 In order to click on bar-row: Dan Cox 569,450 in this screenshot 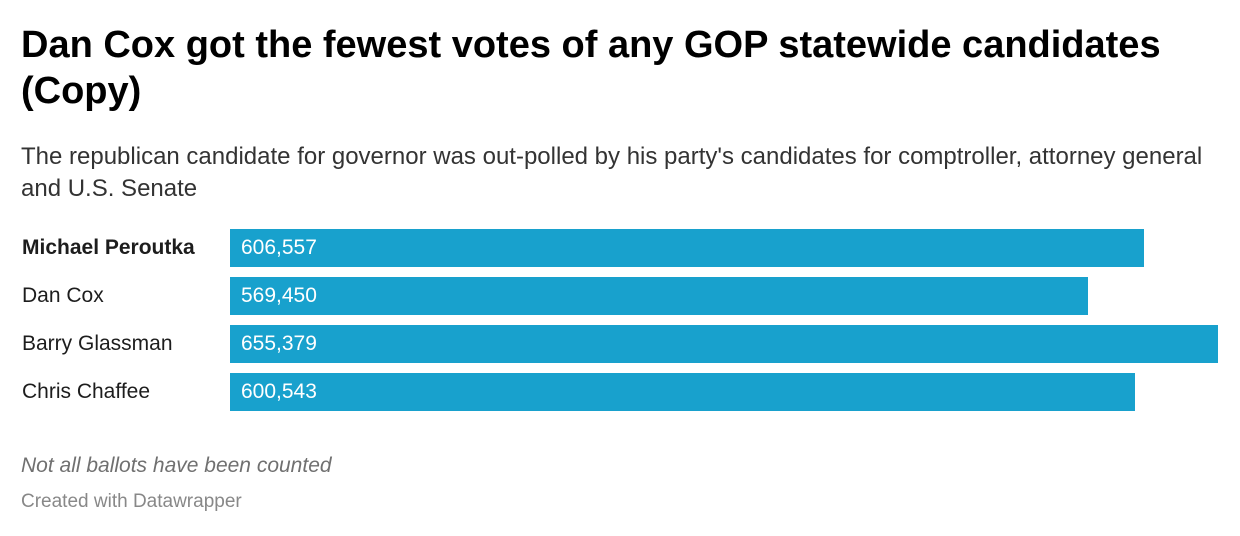, I will do `click(620, 296)`.